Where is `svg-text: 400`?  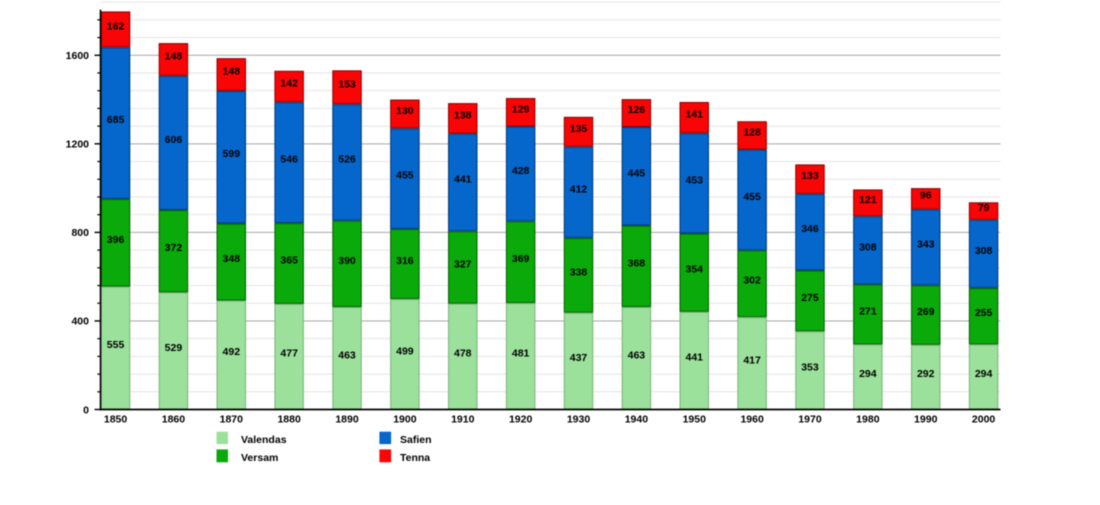 svg-text: 400 is located at coordinates (80, 322).